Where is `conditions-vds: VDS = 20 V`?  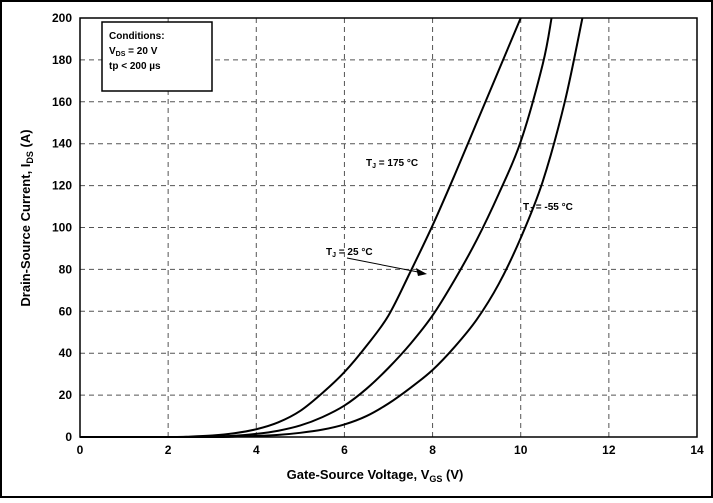 conditions-vds: VDS = 20 V is located at coordinates (133, 52).